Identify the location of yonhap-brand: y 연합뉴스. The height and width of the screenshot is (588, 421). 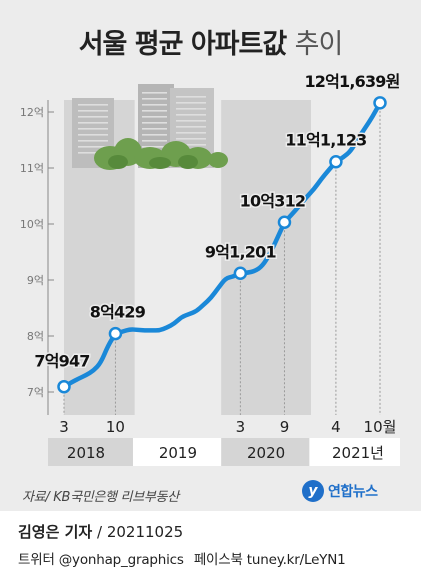
(340, 491).